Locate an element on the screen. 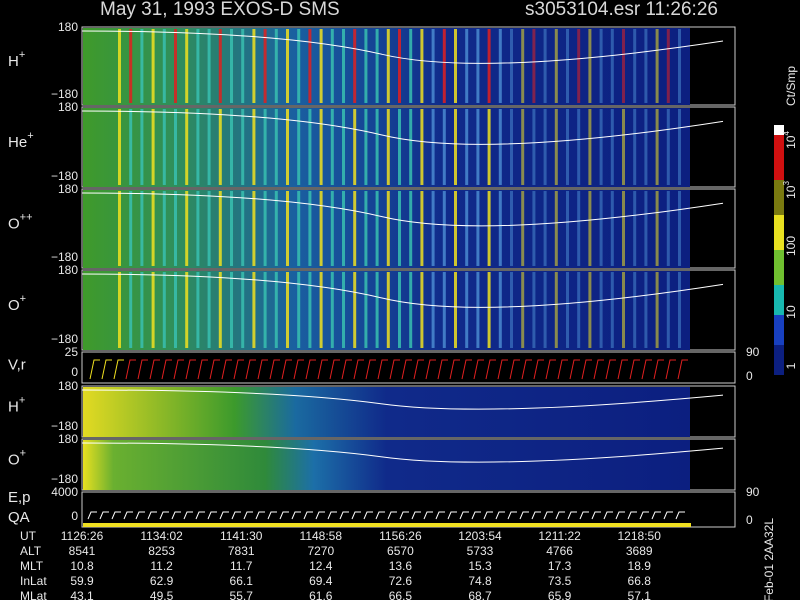 This screenshot has height=600, width=800. colorbar-label: 100 is located at coordinates (791, 246).